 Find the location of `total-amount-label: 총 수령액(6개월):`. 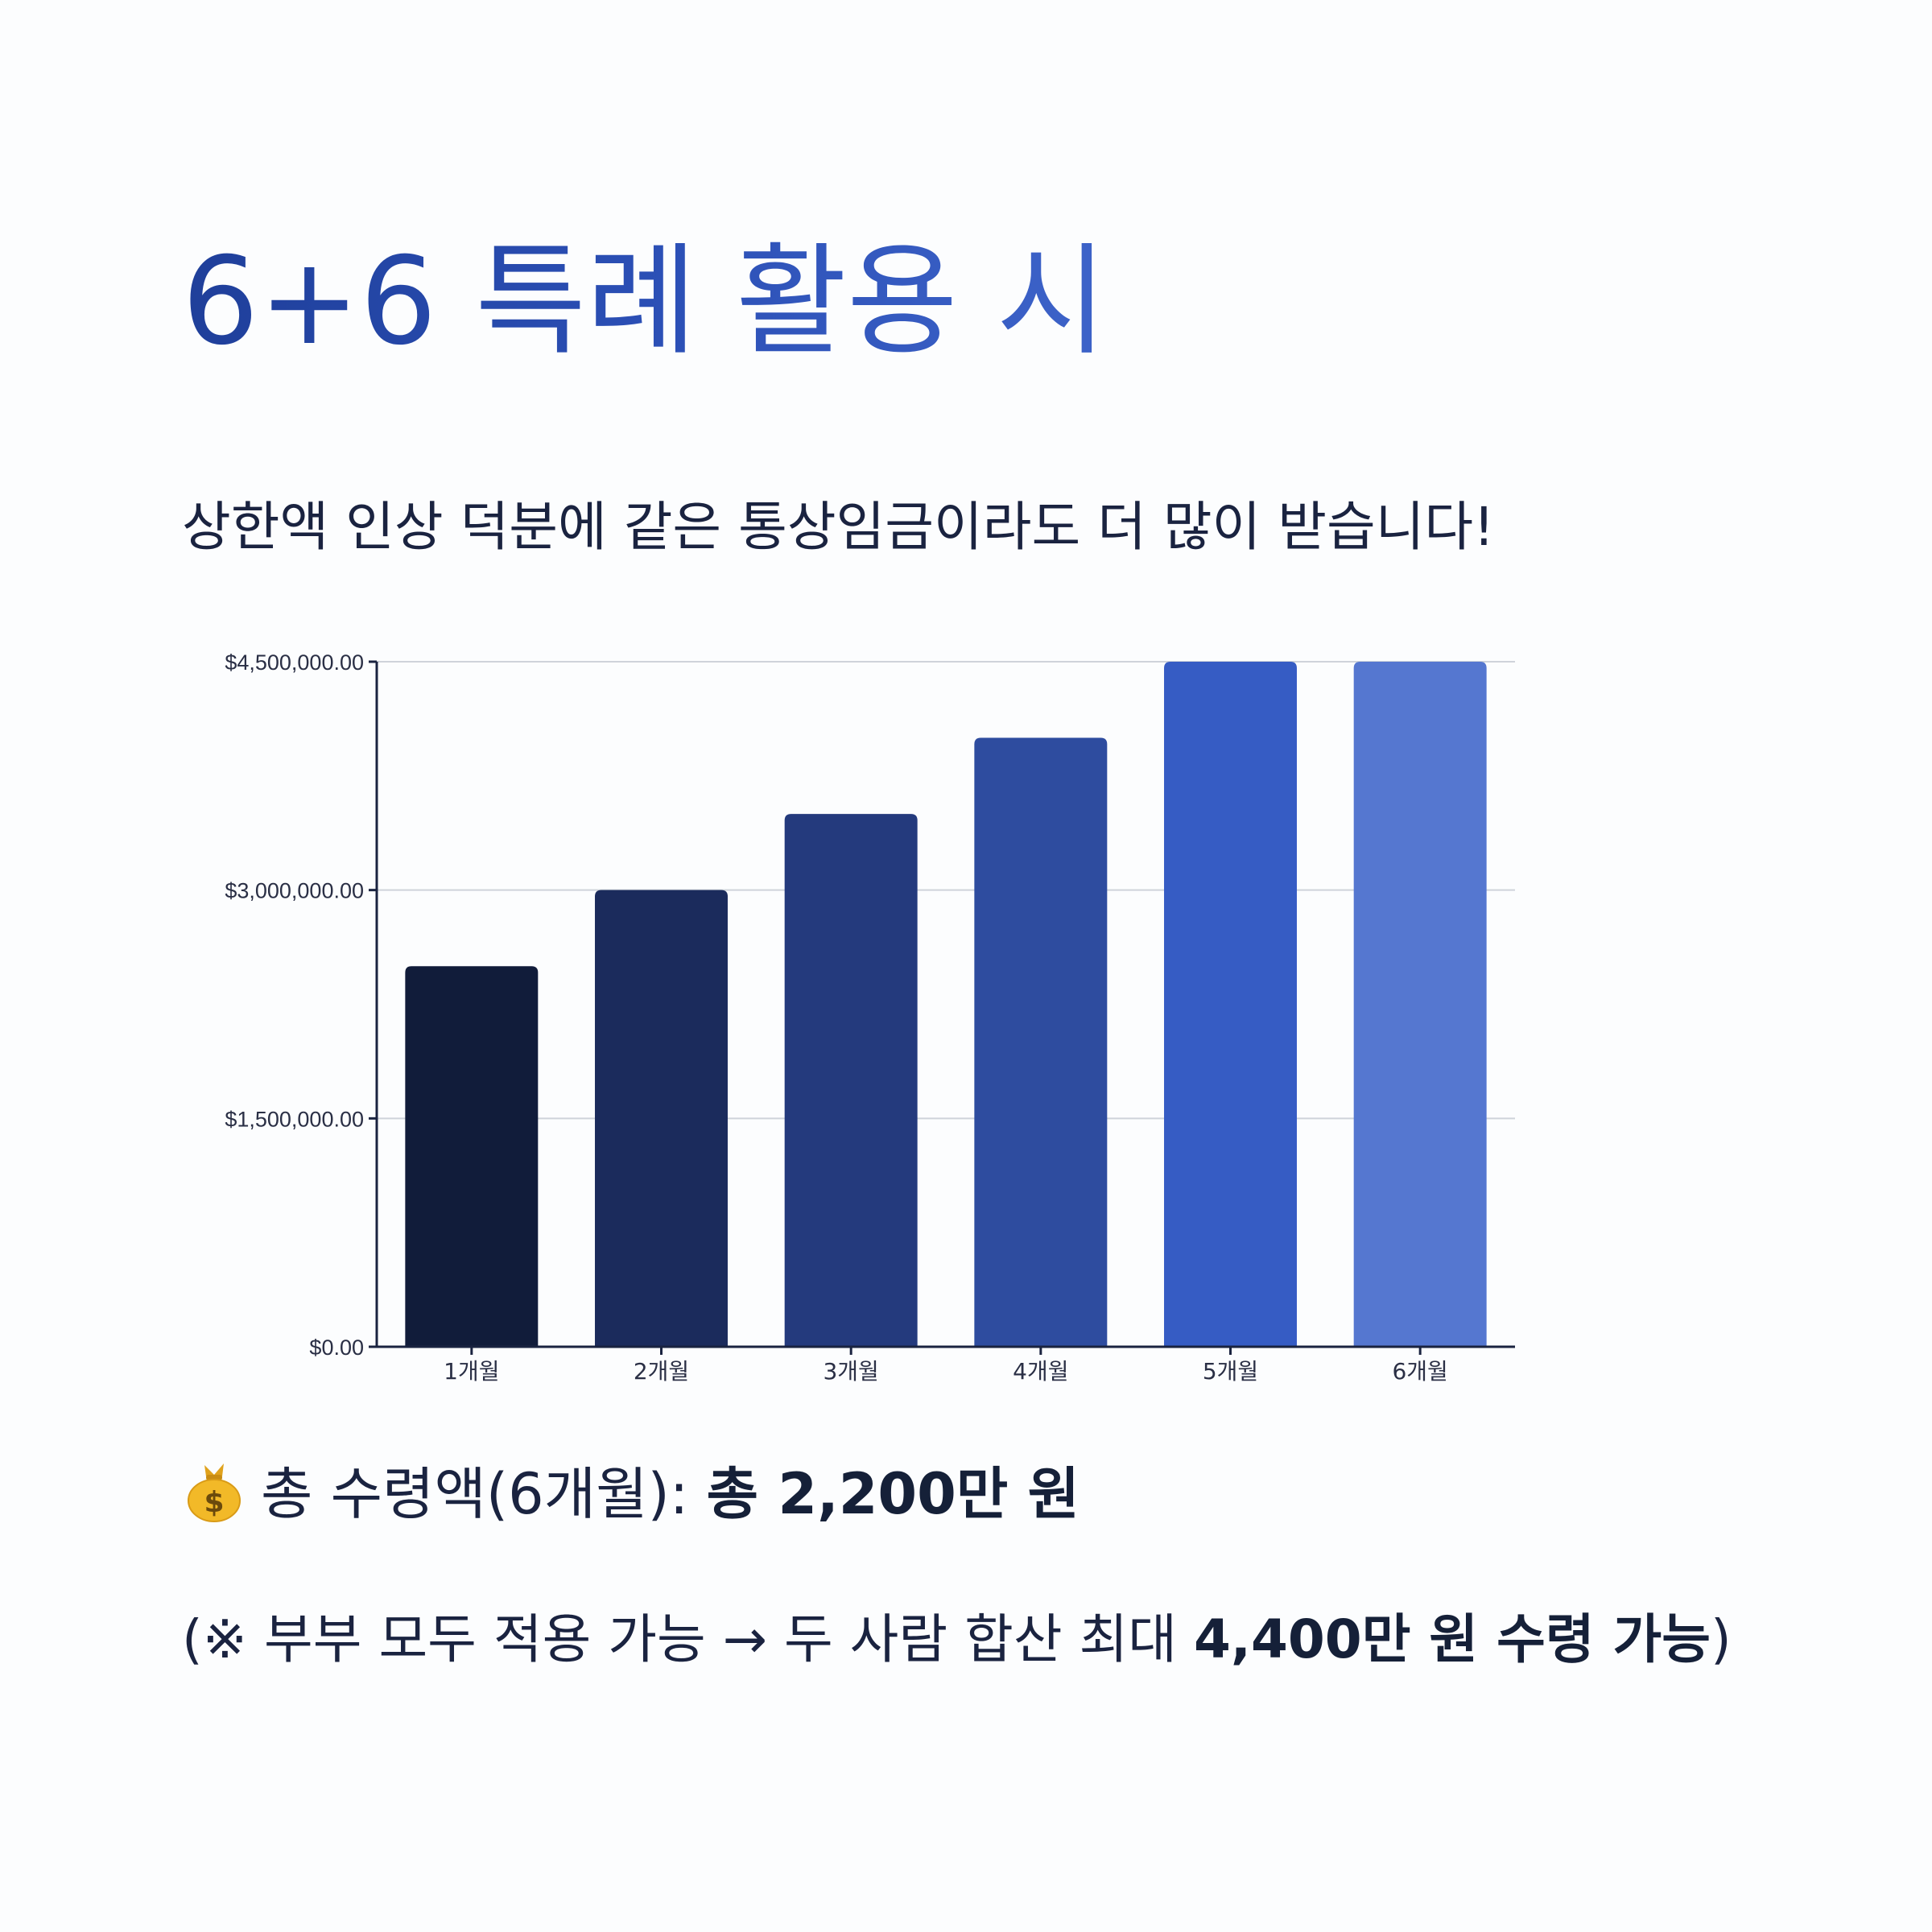

total-amount-label: 총 수령액(6개월): is located at coordinates (484, 1494).